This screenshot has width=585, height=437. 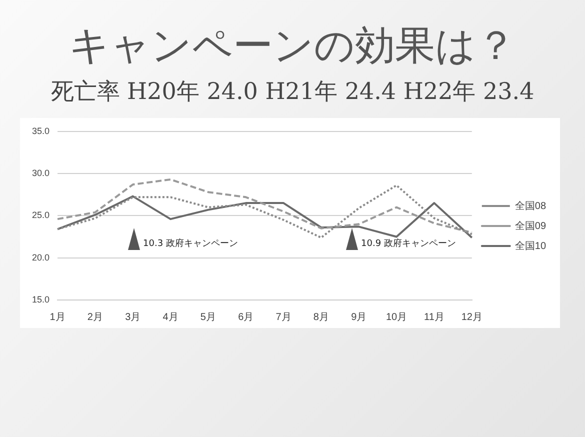 What do you see at coordinates (208, 317) in the screenshot?
I see `x-tick-label: 5月` at bounding box center [208, 317].